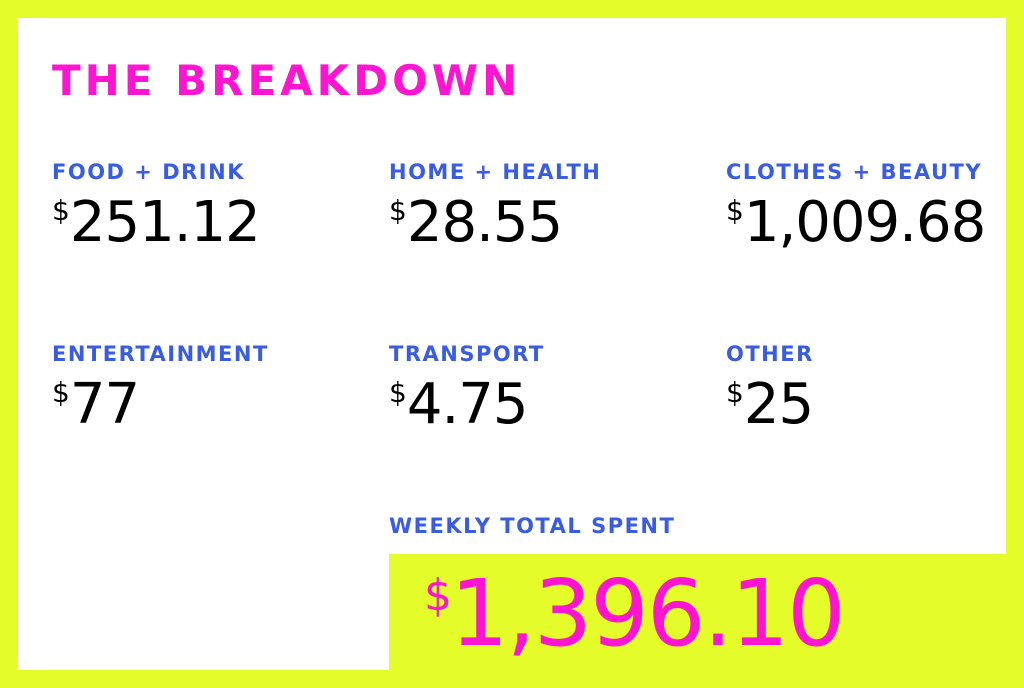 The image size is (1024, 688). I want to click on total-amount: $1,396.10, so click(635, 613).